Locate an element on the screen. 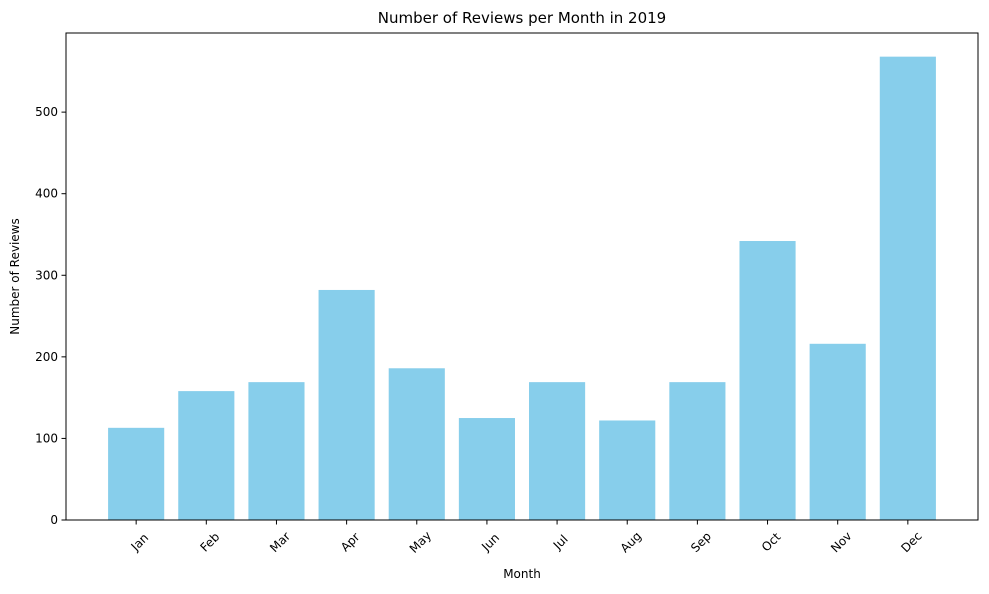 This screenshot has height=594, width=989. bar-jun is located at coordinates (486, 469).